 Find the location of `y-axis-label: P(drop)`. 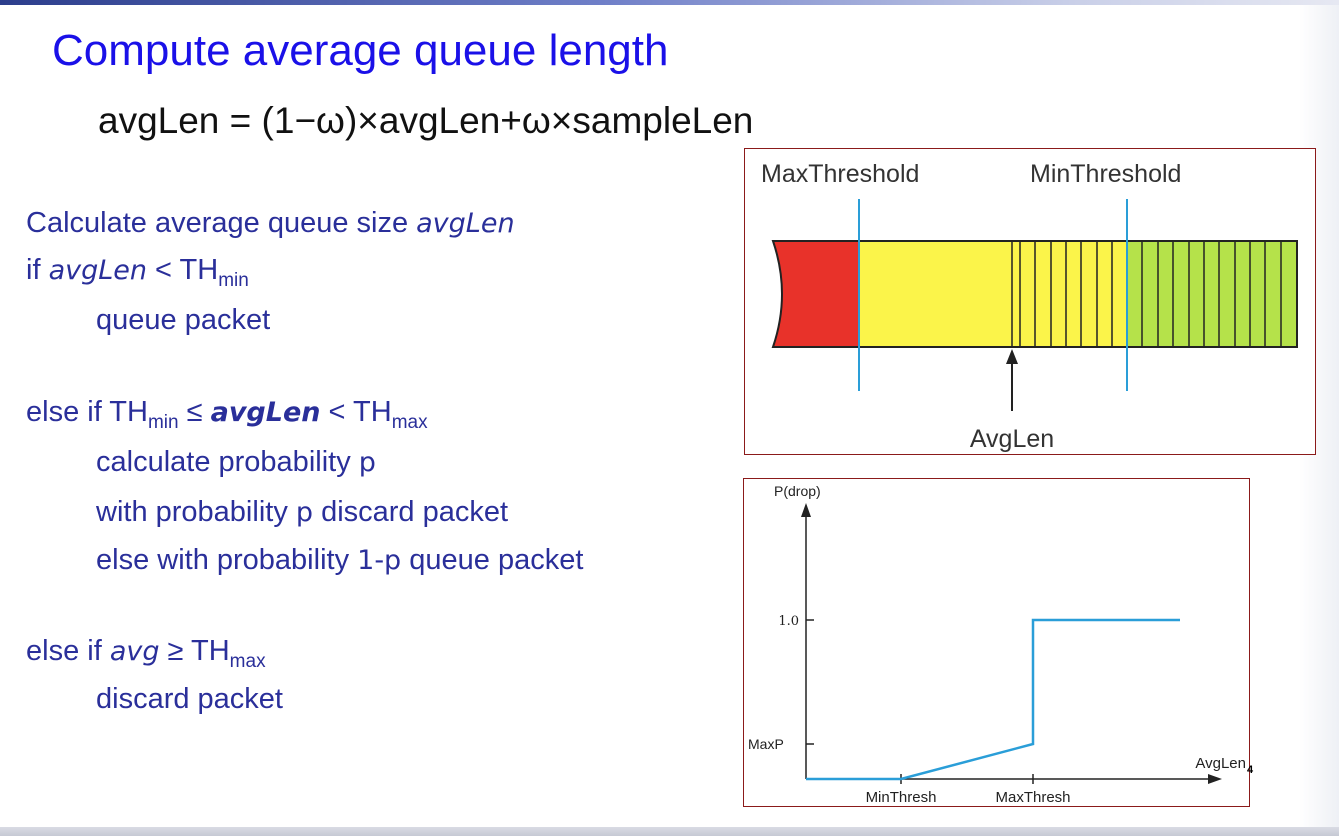

y-axis-label: P(drop) is located at coordinates (797, 491).